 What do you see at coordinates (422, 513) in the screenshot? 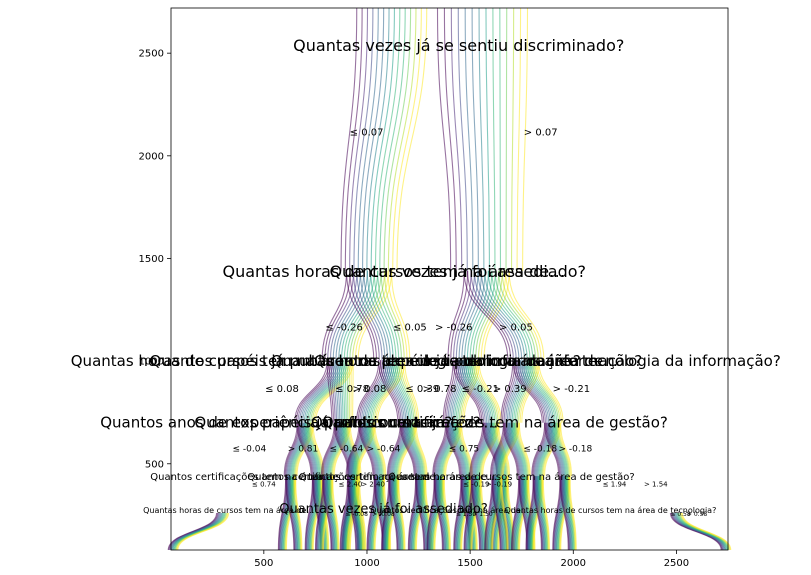
I see `flow-l4-3-1-b` at bounding box center [422, 513].